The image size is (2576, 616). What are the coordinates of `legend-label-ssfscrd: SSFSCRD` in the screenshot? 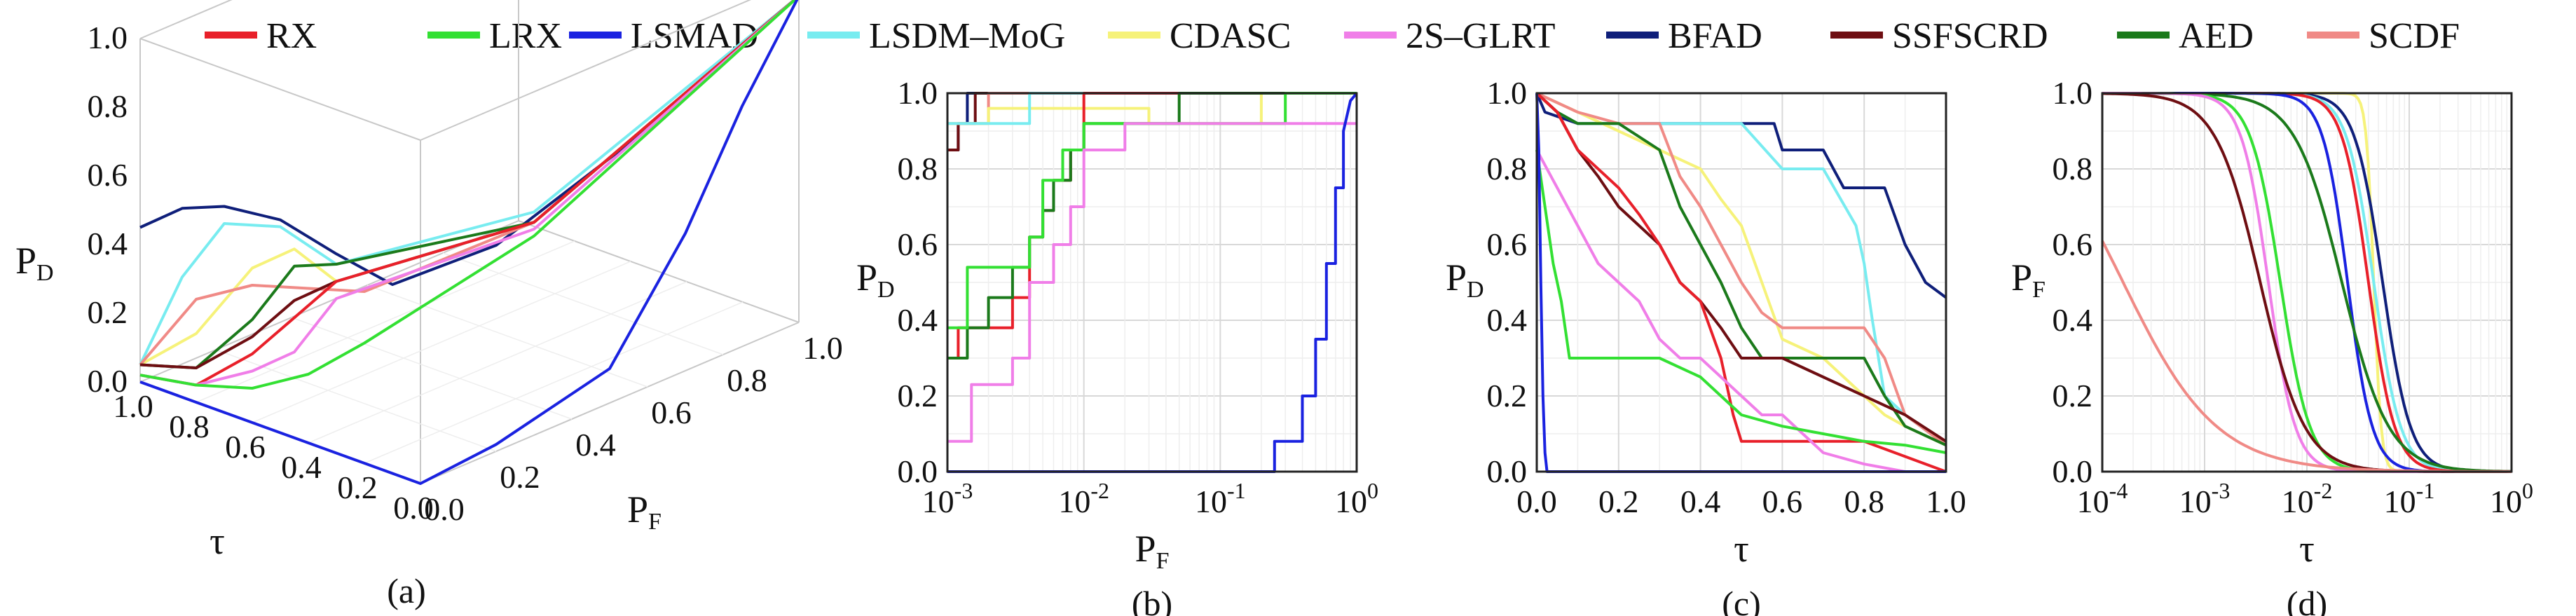 It's located at (1970, 36).